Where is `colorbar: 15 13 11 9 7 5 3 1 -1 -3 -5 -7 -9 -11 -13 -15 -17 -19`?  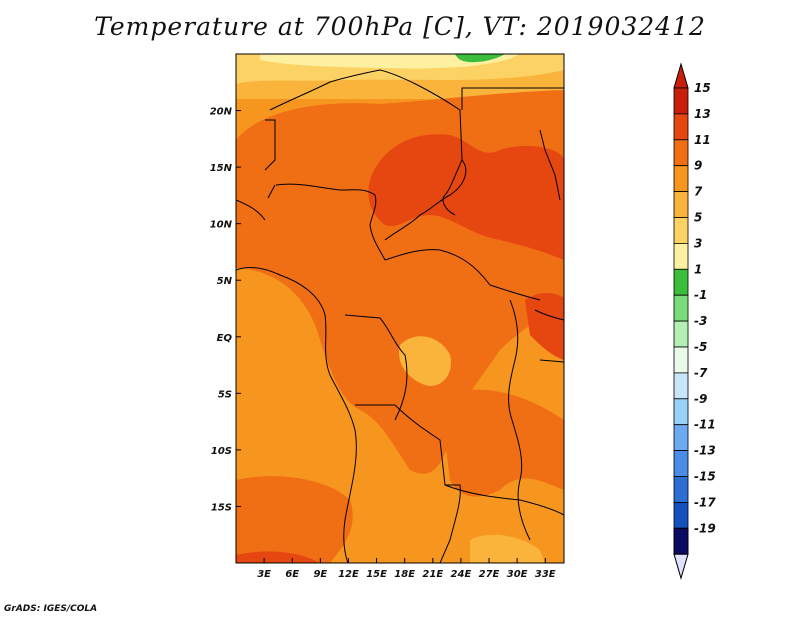 colorbar: 15 13 11 9 7 5 3 1 -1 -3 -5 -7 -9 -11 -13 -15 -17 -19 is located at coordinates (694, 321).